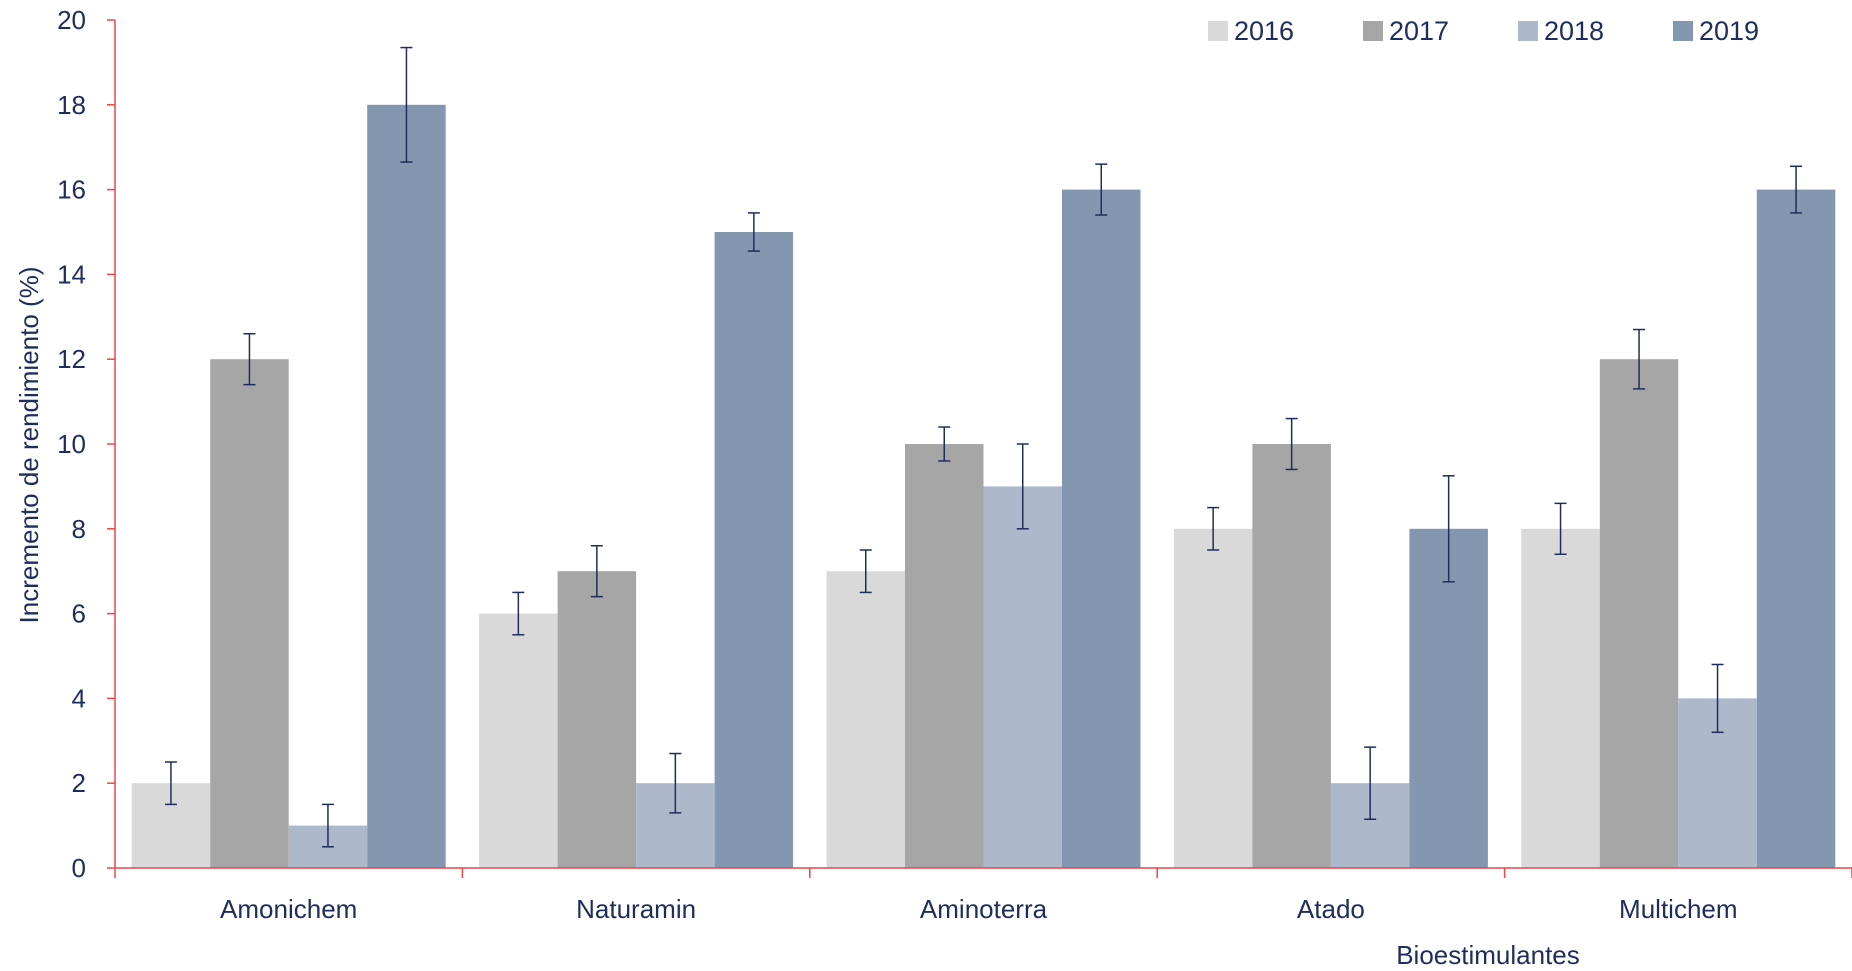 The width and height of the screenshot is (1852, 971). I want to click on x-axis-title: Bioestimulantes, so click(1488, 955).